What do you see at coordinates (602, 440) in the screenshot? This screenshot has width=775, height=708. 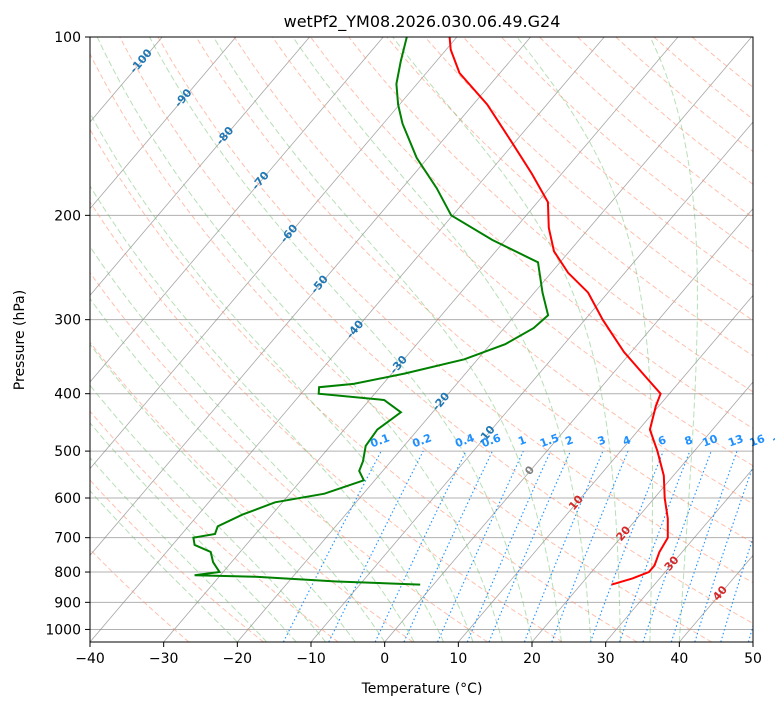 I see `mixing-ratio-label: 3` at bounding box center [602, 440].